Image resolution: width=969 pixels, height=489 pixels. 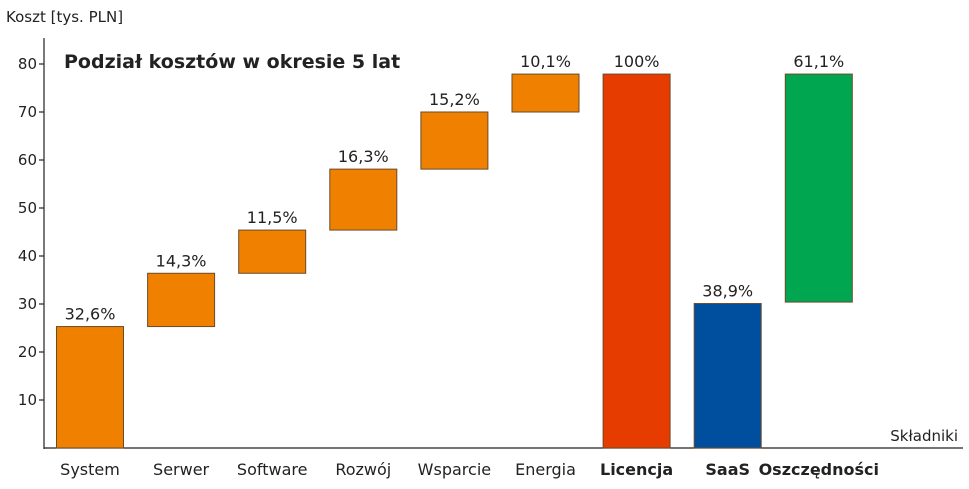 What do you see at coordinates (27, 400) in the screenshot?
I see `y-tick-label: 10` at bounding box center [27, 400].